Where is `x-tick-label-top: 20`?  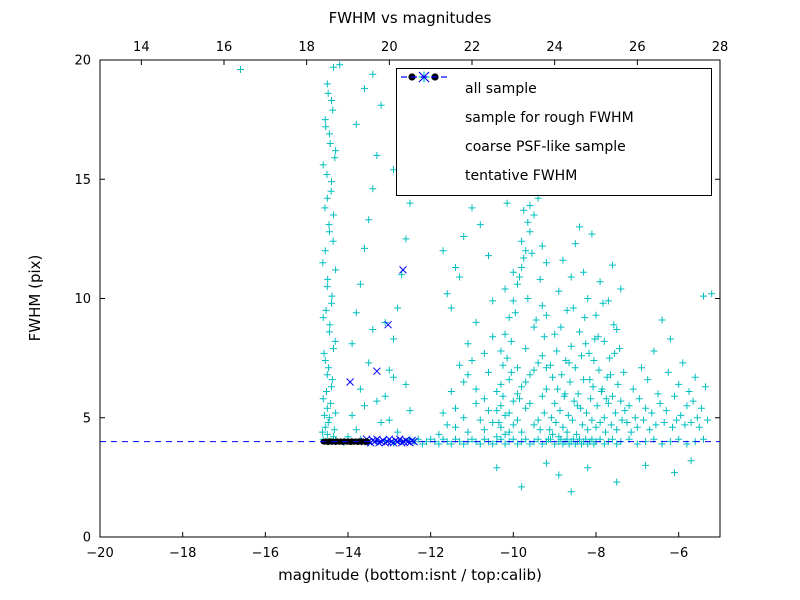
x-tick-label-top: 20 is located at coordinates (389, 47).